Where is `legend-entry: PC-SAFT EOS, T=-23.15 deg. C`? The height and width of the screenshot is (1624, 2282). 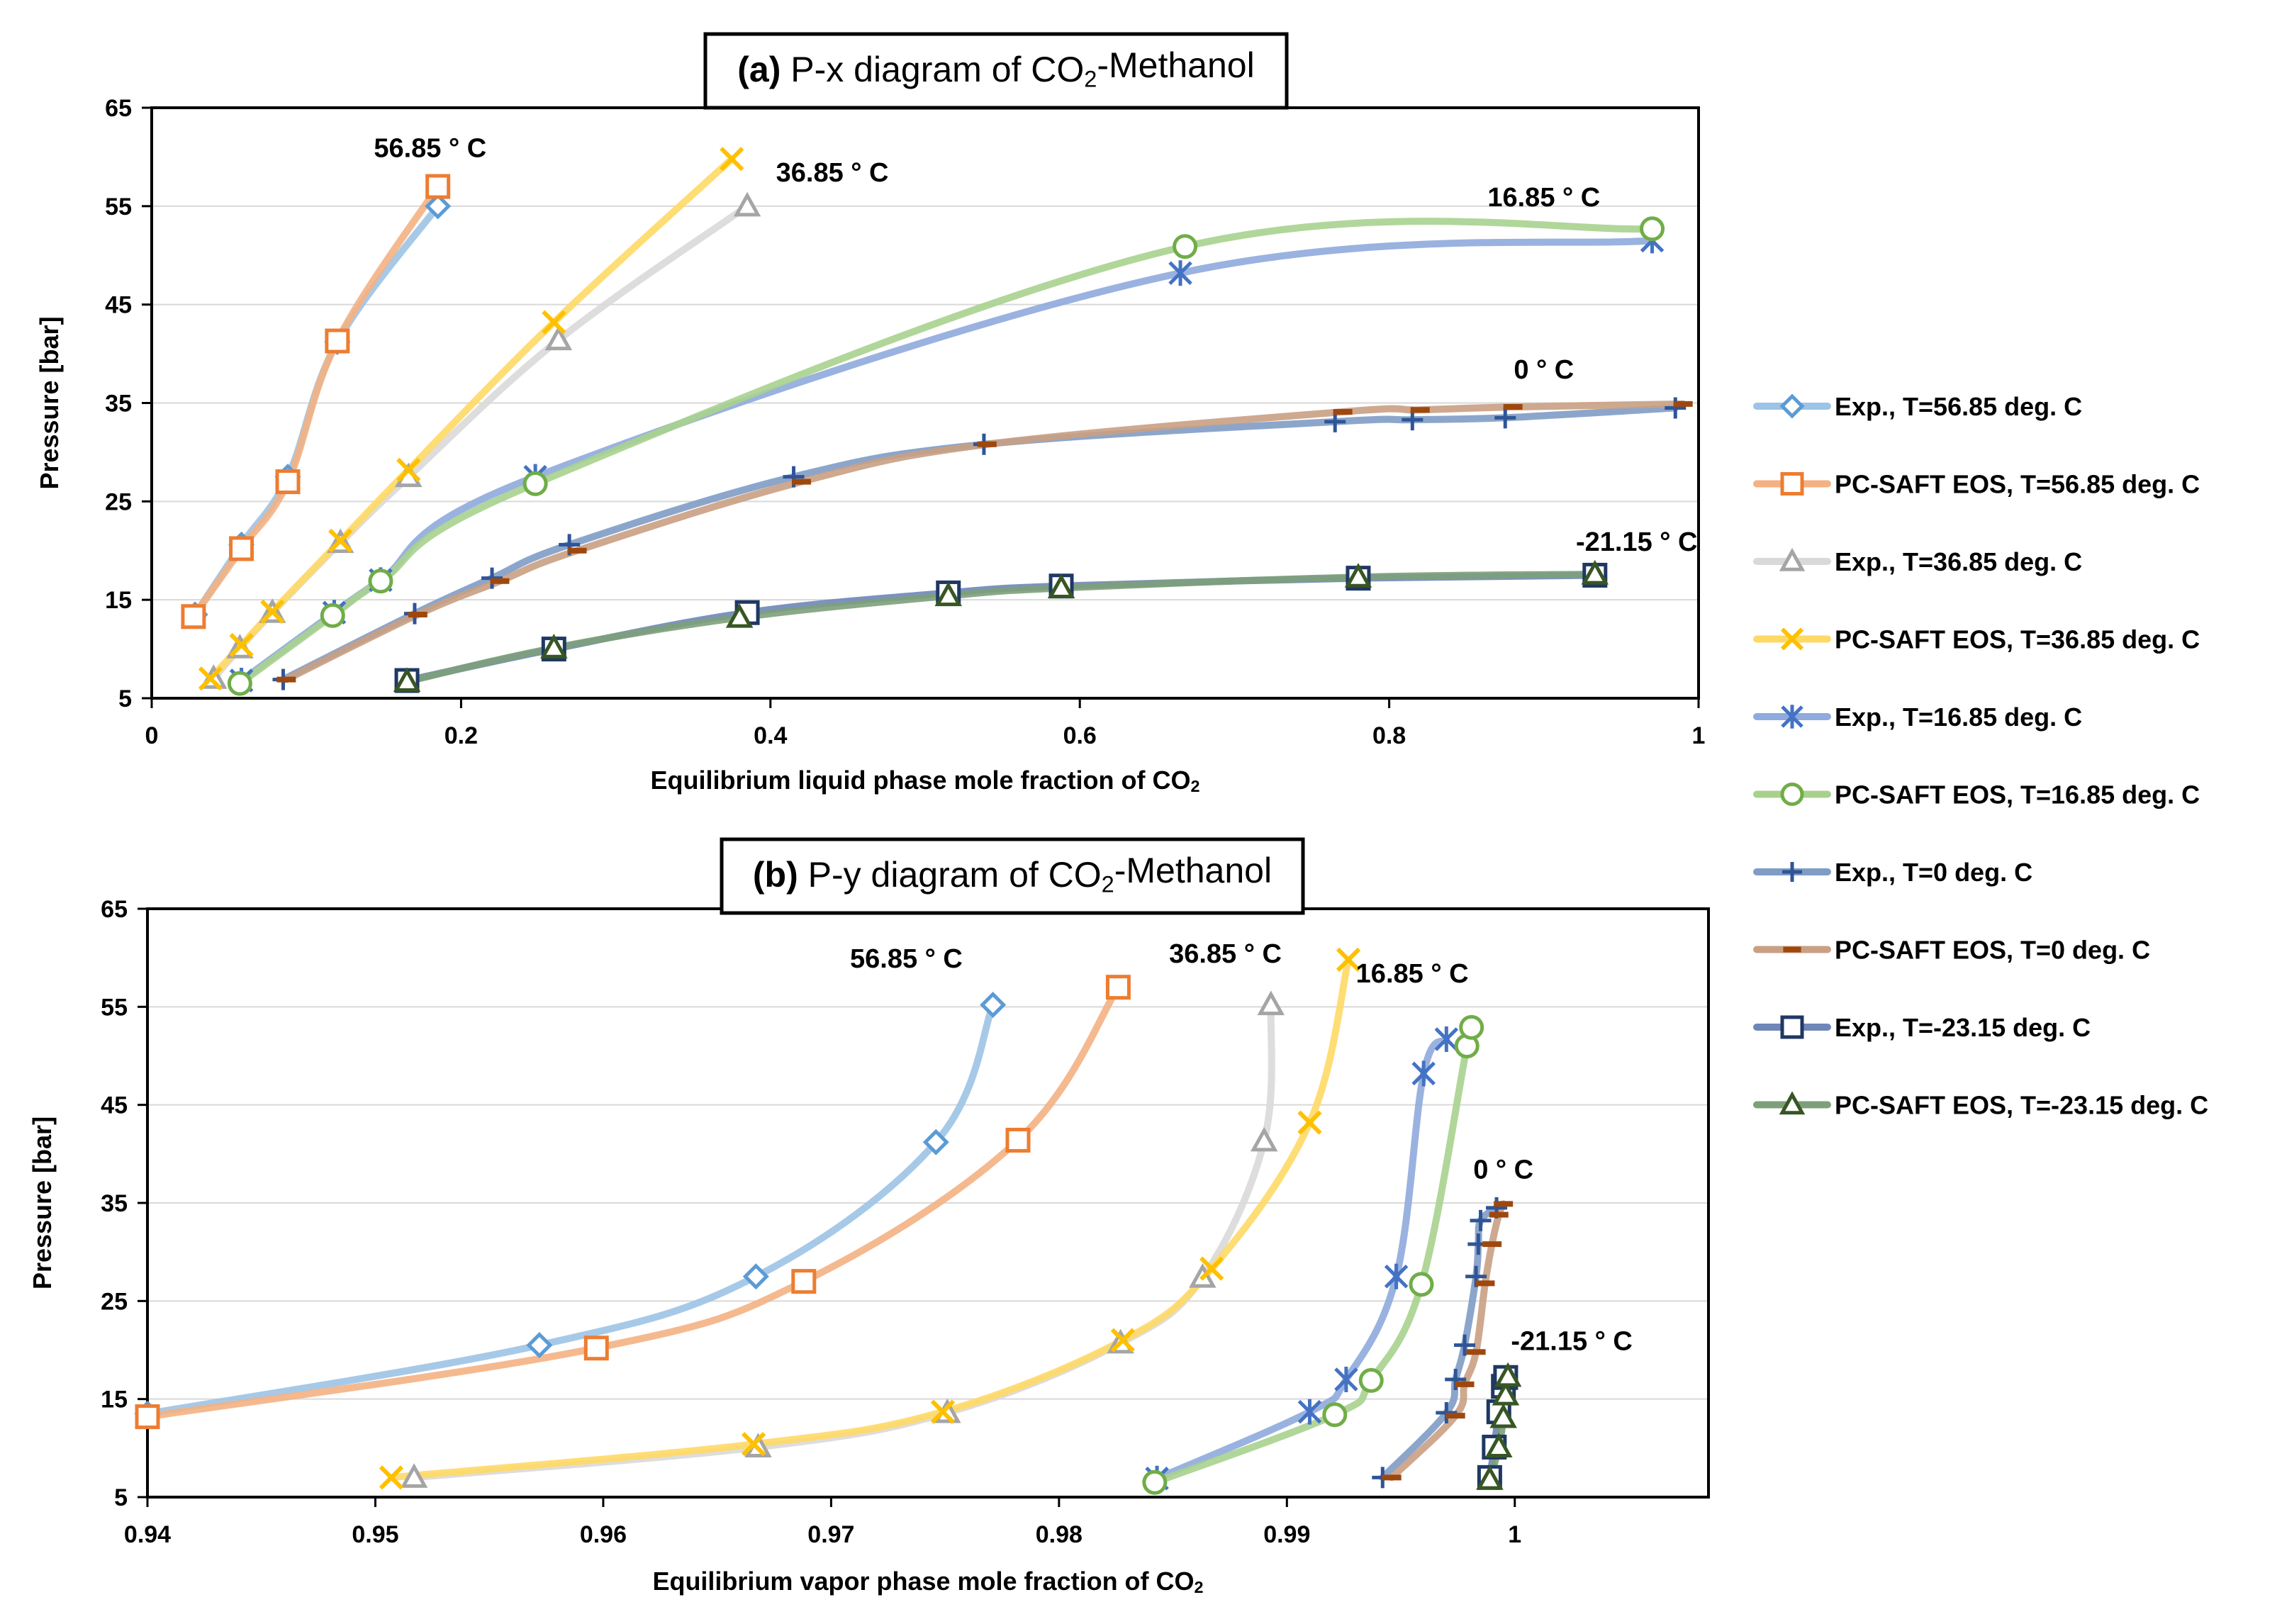 legend-entry: PC-SAFT EOS, T=-23.15 deg. C is located at coordinates (1981, 1105).